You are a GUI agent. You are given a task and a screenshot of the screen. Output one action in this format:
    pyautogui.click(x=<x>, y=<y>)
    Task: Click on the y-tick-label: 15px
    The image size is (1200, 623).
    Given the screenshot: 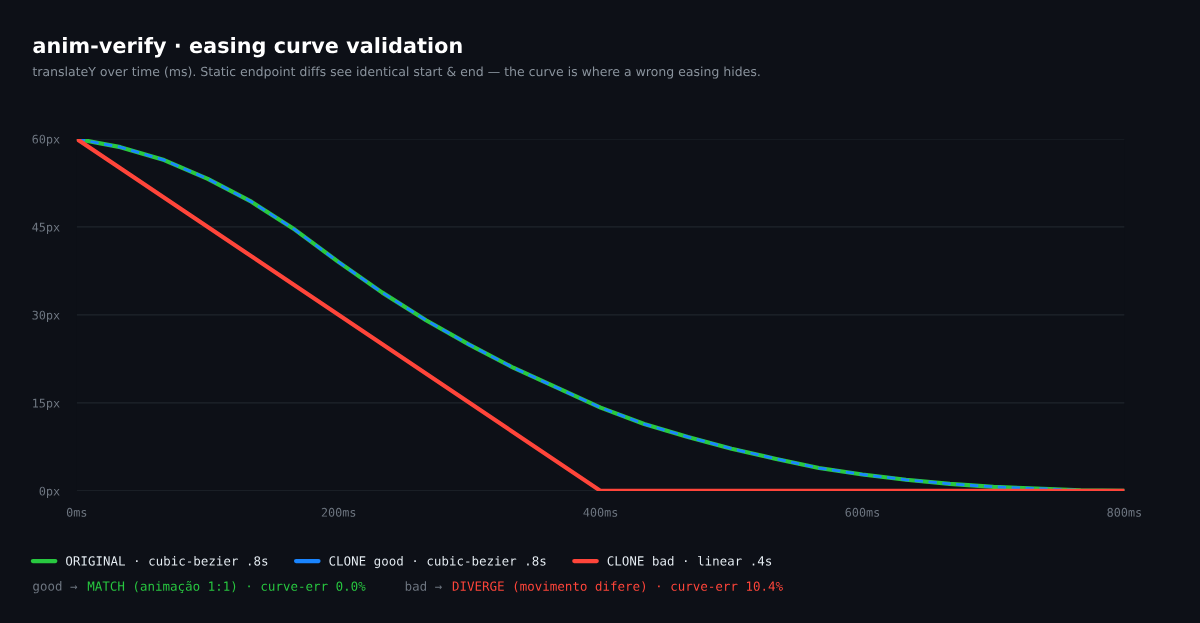 What is the action you would take?
    pyautogui.click(x=46, y=404)
    